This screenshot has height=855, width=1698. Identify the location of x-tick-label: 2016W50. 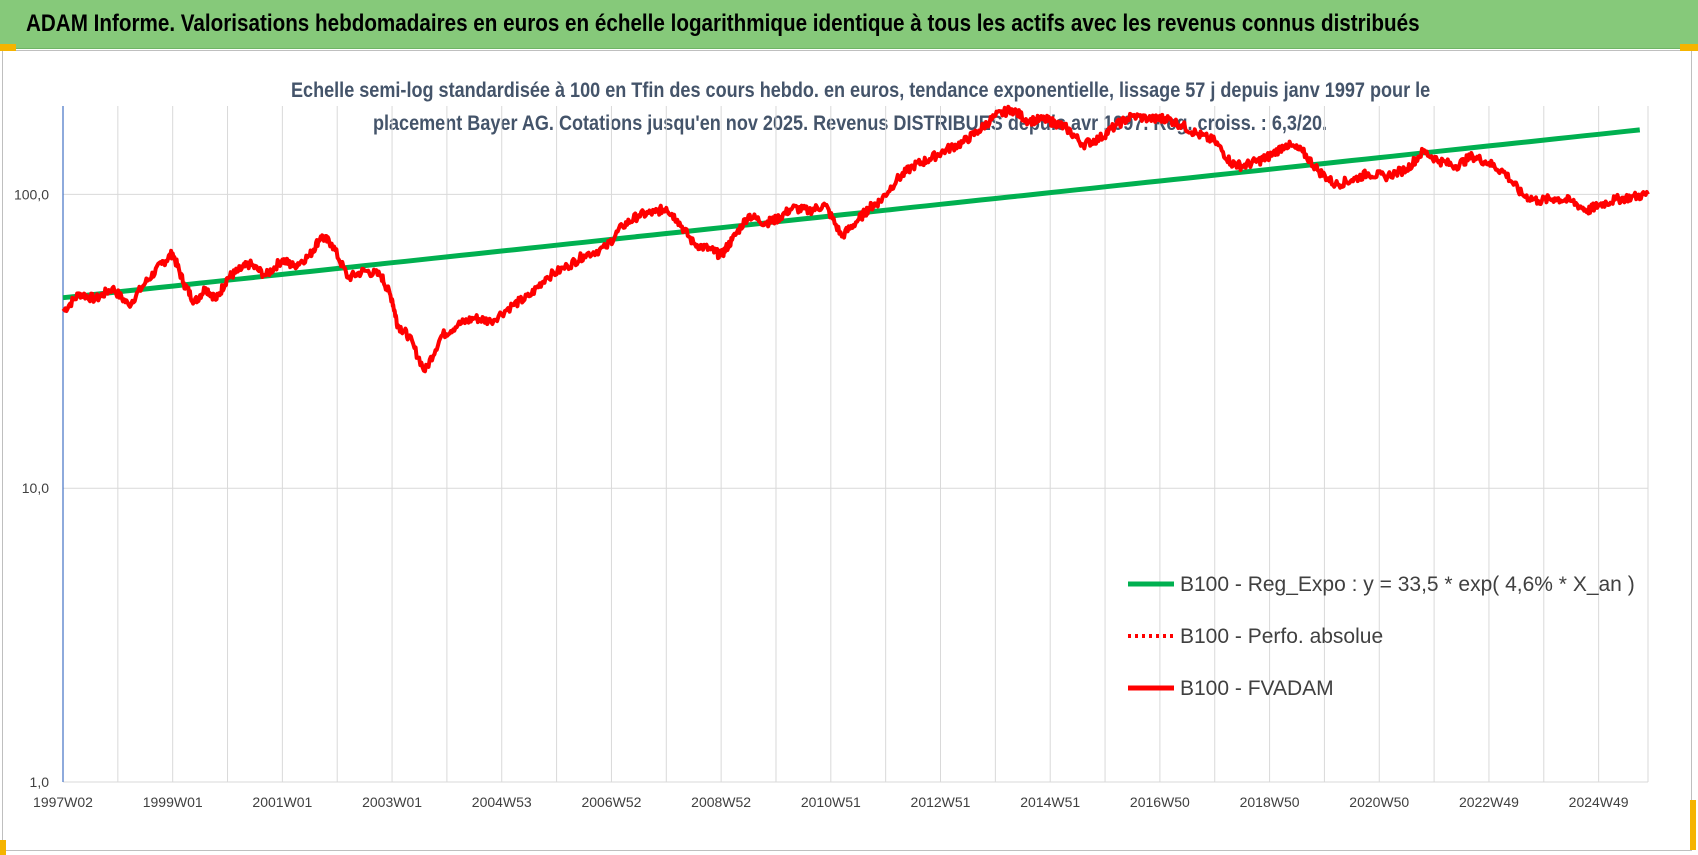
(1160, 802).